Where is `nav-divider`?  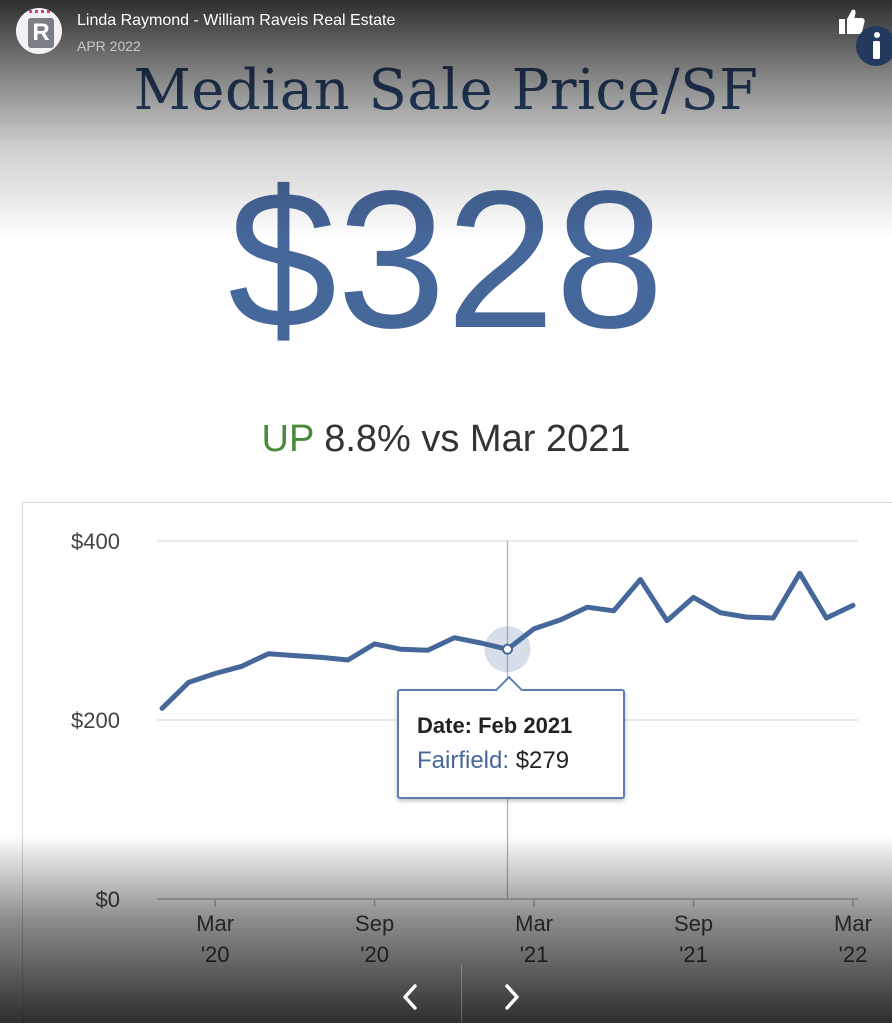
nav-divider is located at coordinates (461, 994).